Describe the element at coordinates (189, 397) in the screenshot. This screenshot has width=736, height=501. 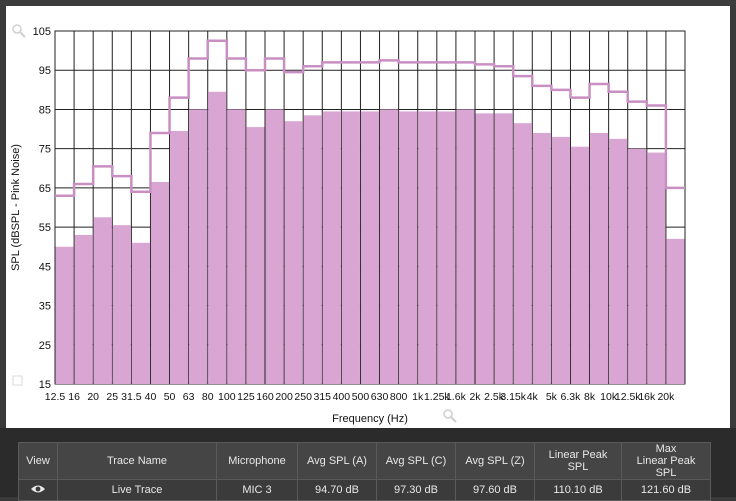
I see `x-tick-label: 63` at that location.